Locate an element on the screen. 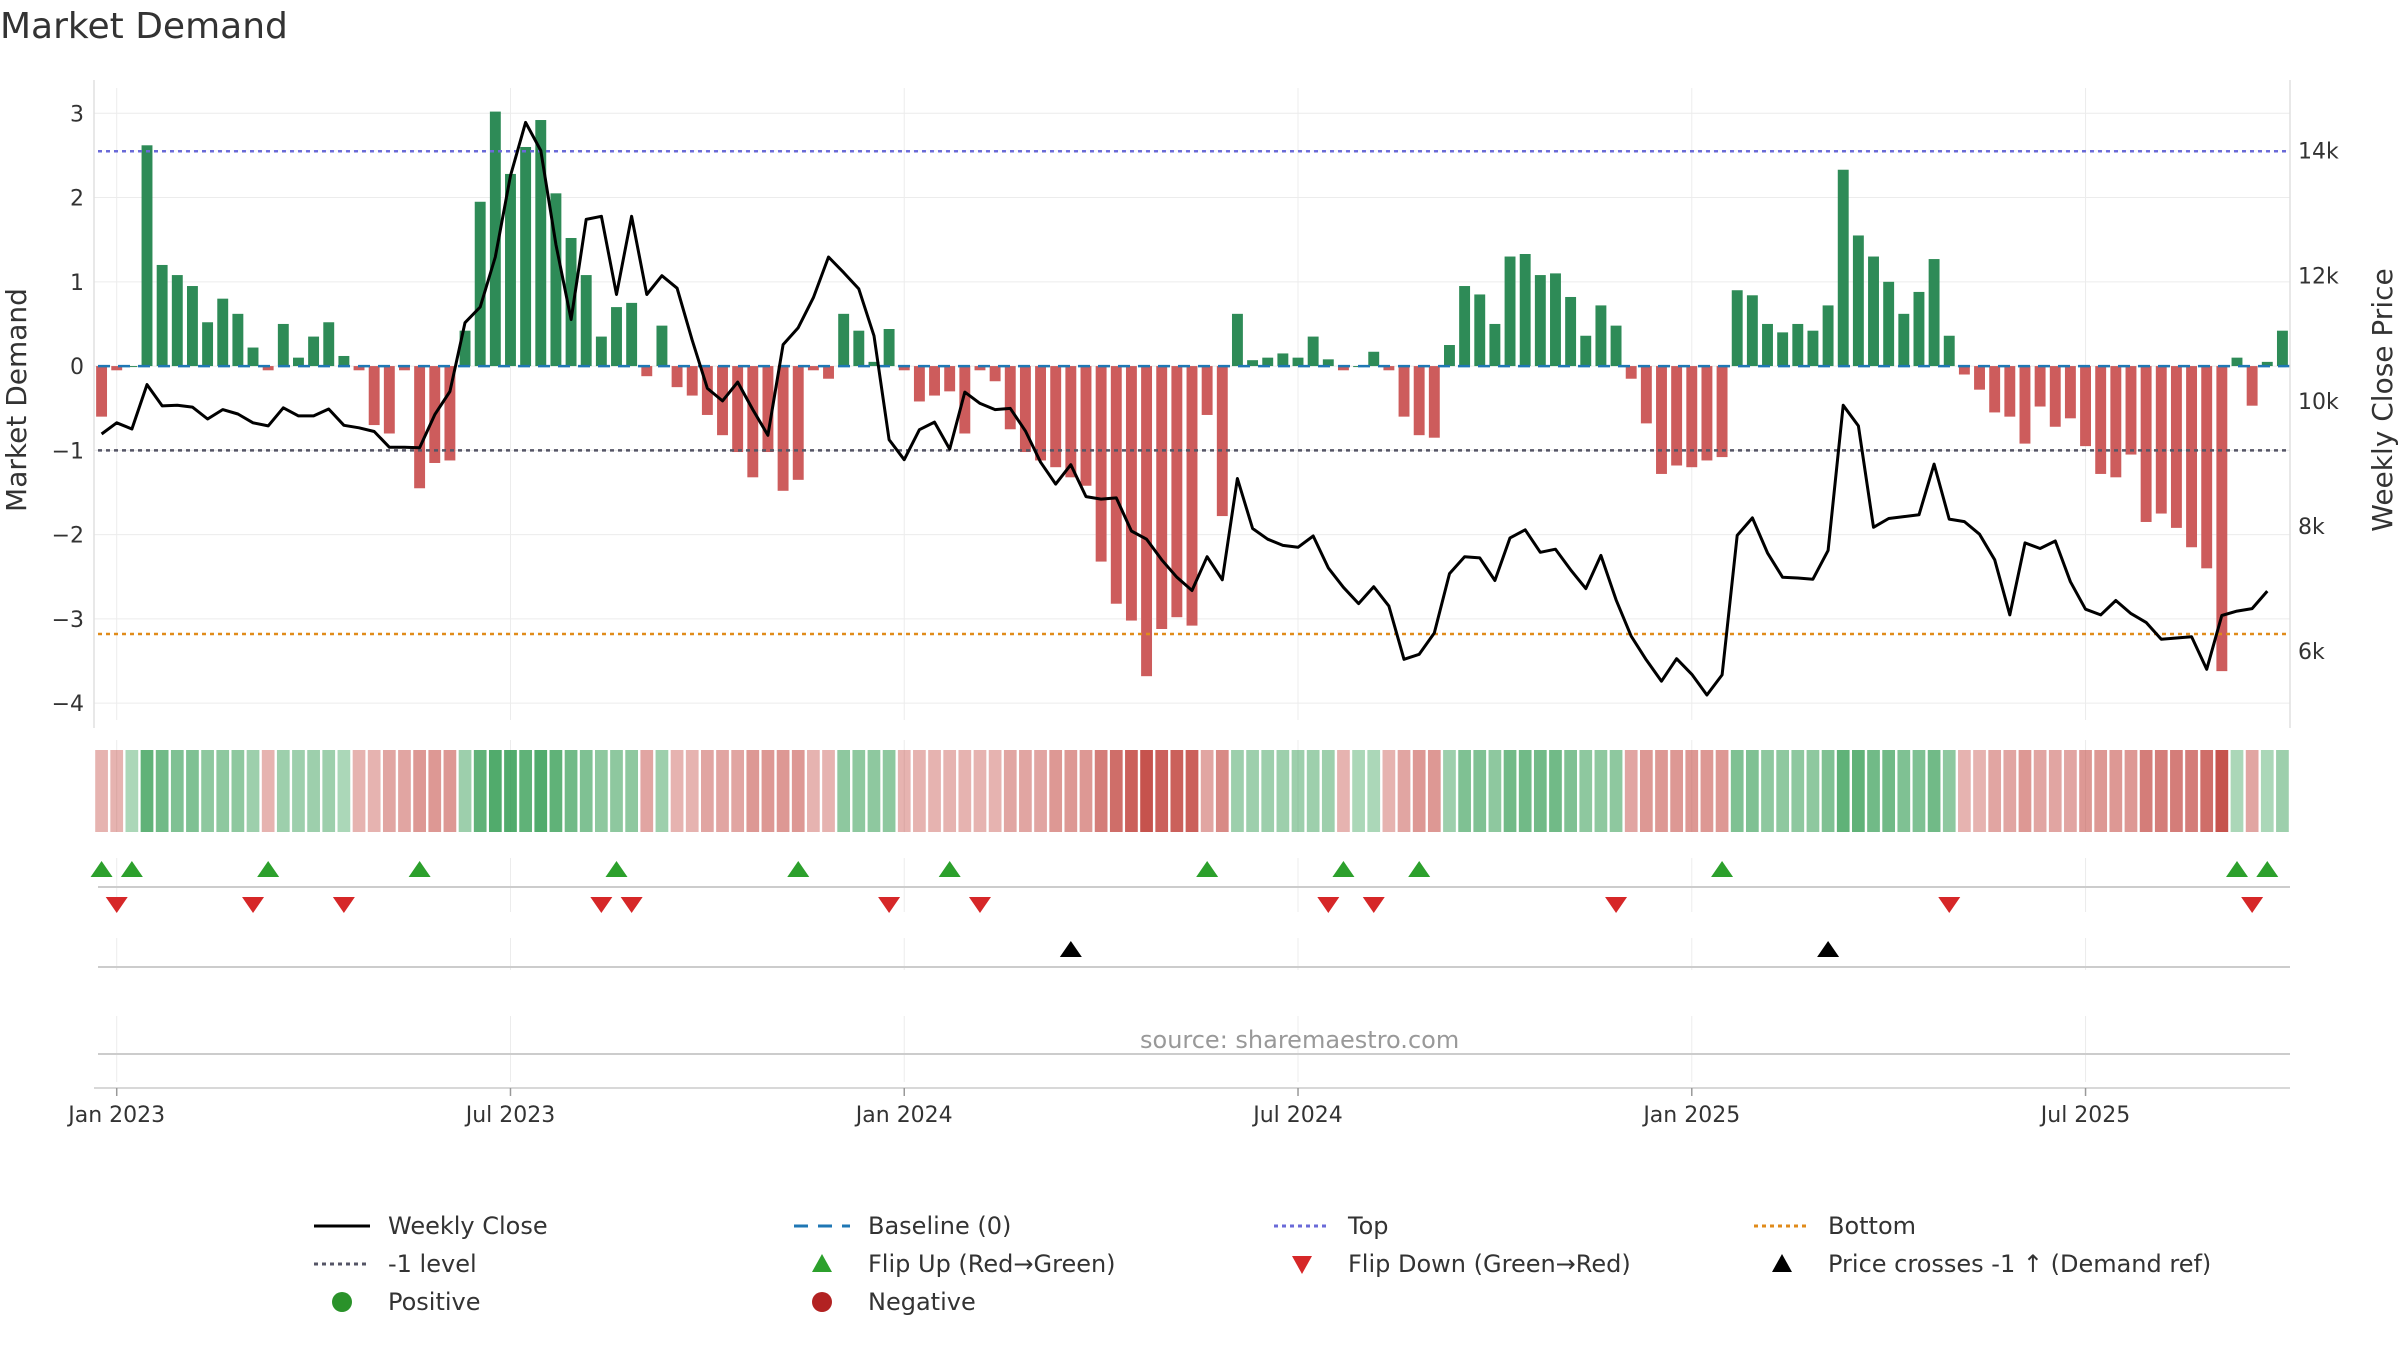 The image size is (2400, 1350). y-left-tick-label: −1 is located at coordinates (68, 451).